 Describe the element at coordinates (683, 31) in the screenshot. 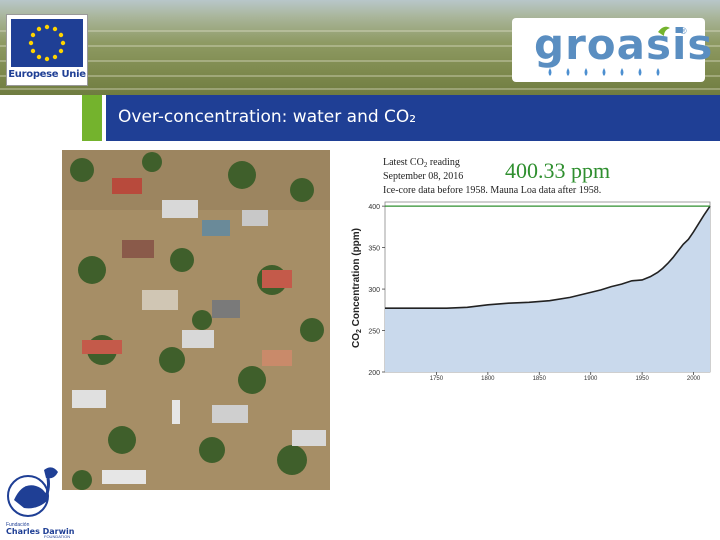

I see `registered-mark: ®` at that location.